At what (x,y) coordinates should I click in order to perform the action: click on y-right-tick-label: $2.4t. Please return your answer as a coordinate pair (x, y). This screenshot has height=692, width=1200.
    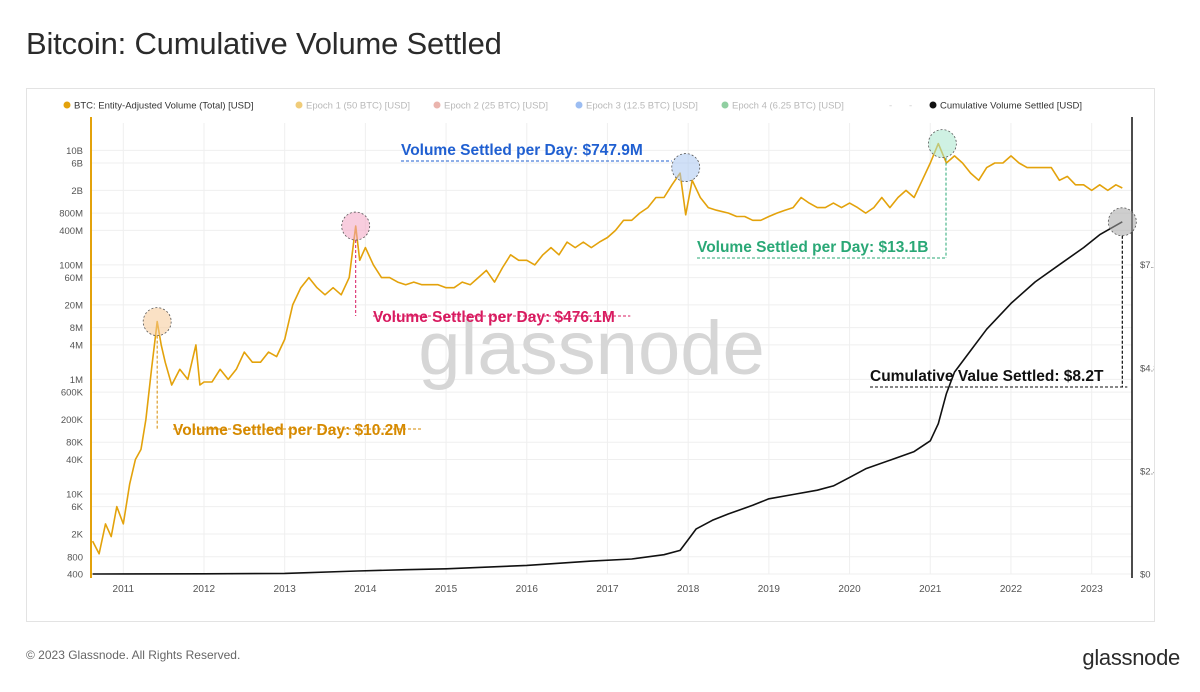
    Looking at the image, I should click on (1147, 471).